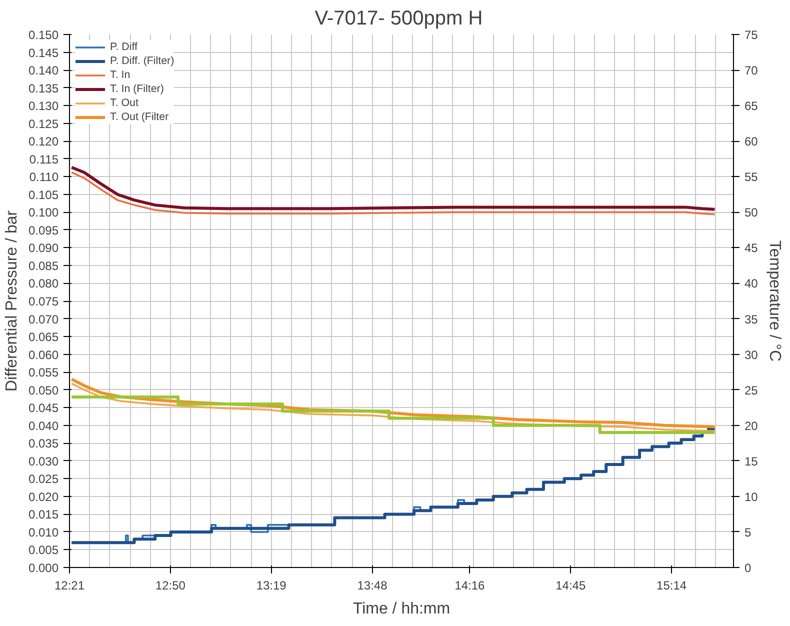  What do you see at coordinates (751, 248) in the screenshot?
I see `y2-tick-label: 45` at bounding box center [751, 248].